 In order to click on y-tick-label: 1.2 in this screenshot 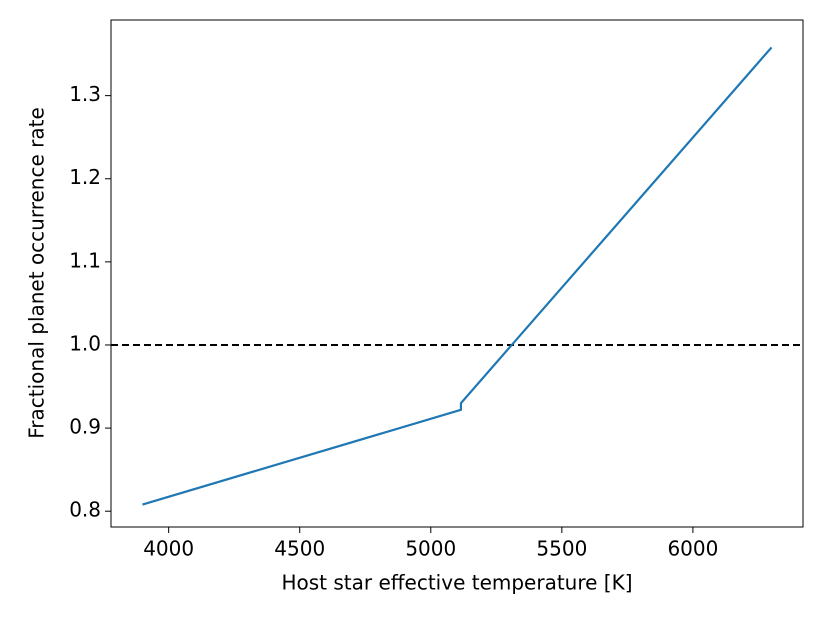, I will do `click(85, 177)`.